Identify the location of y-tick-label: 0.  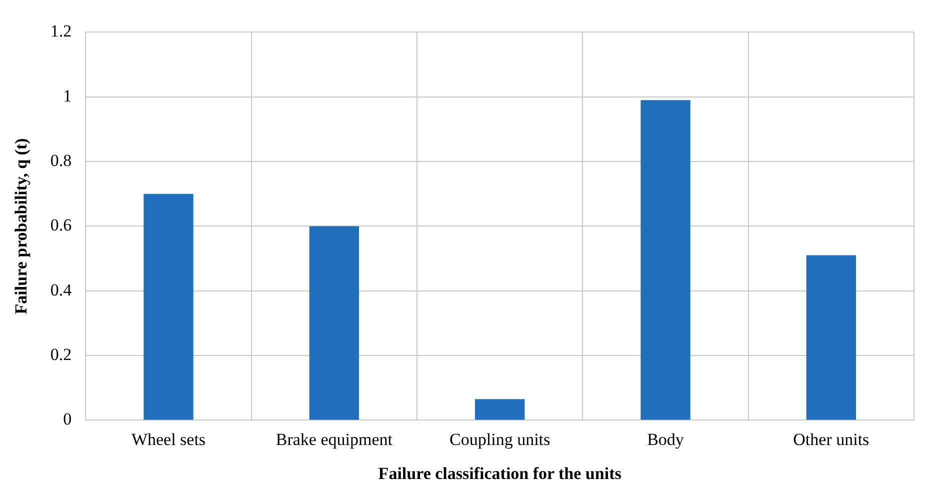
(67, 419).